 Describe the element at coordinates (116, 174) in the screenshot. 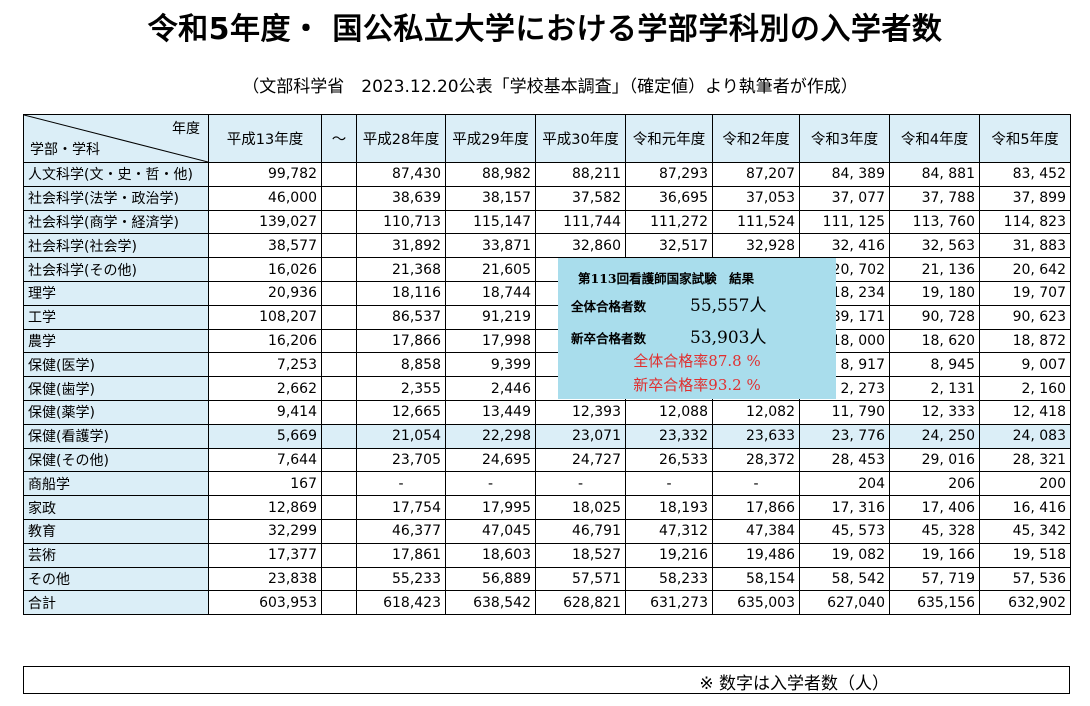

I see `row-label: 人文科学(文・史・哲・他)` at that location.